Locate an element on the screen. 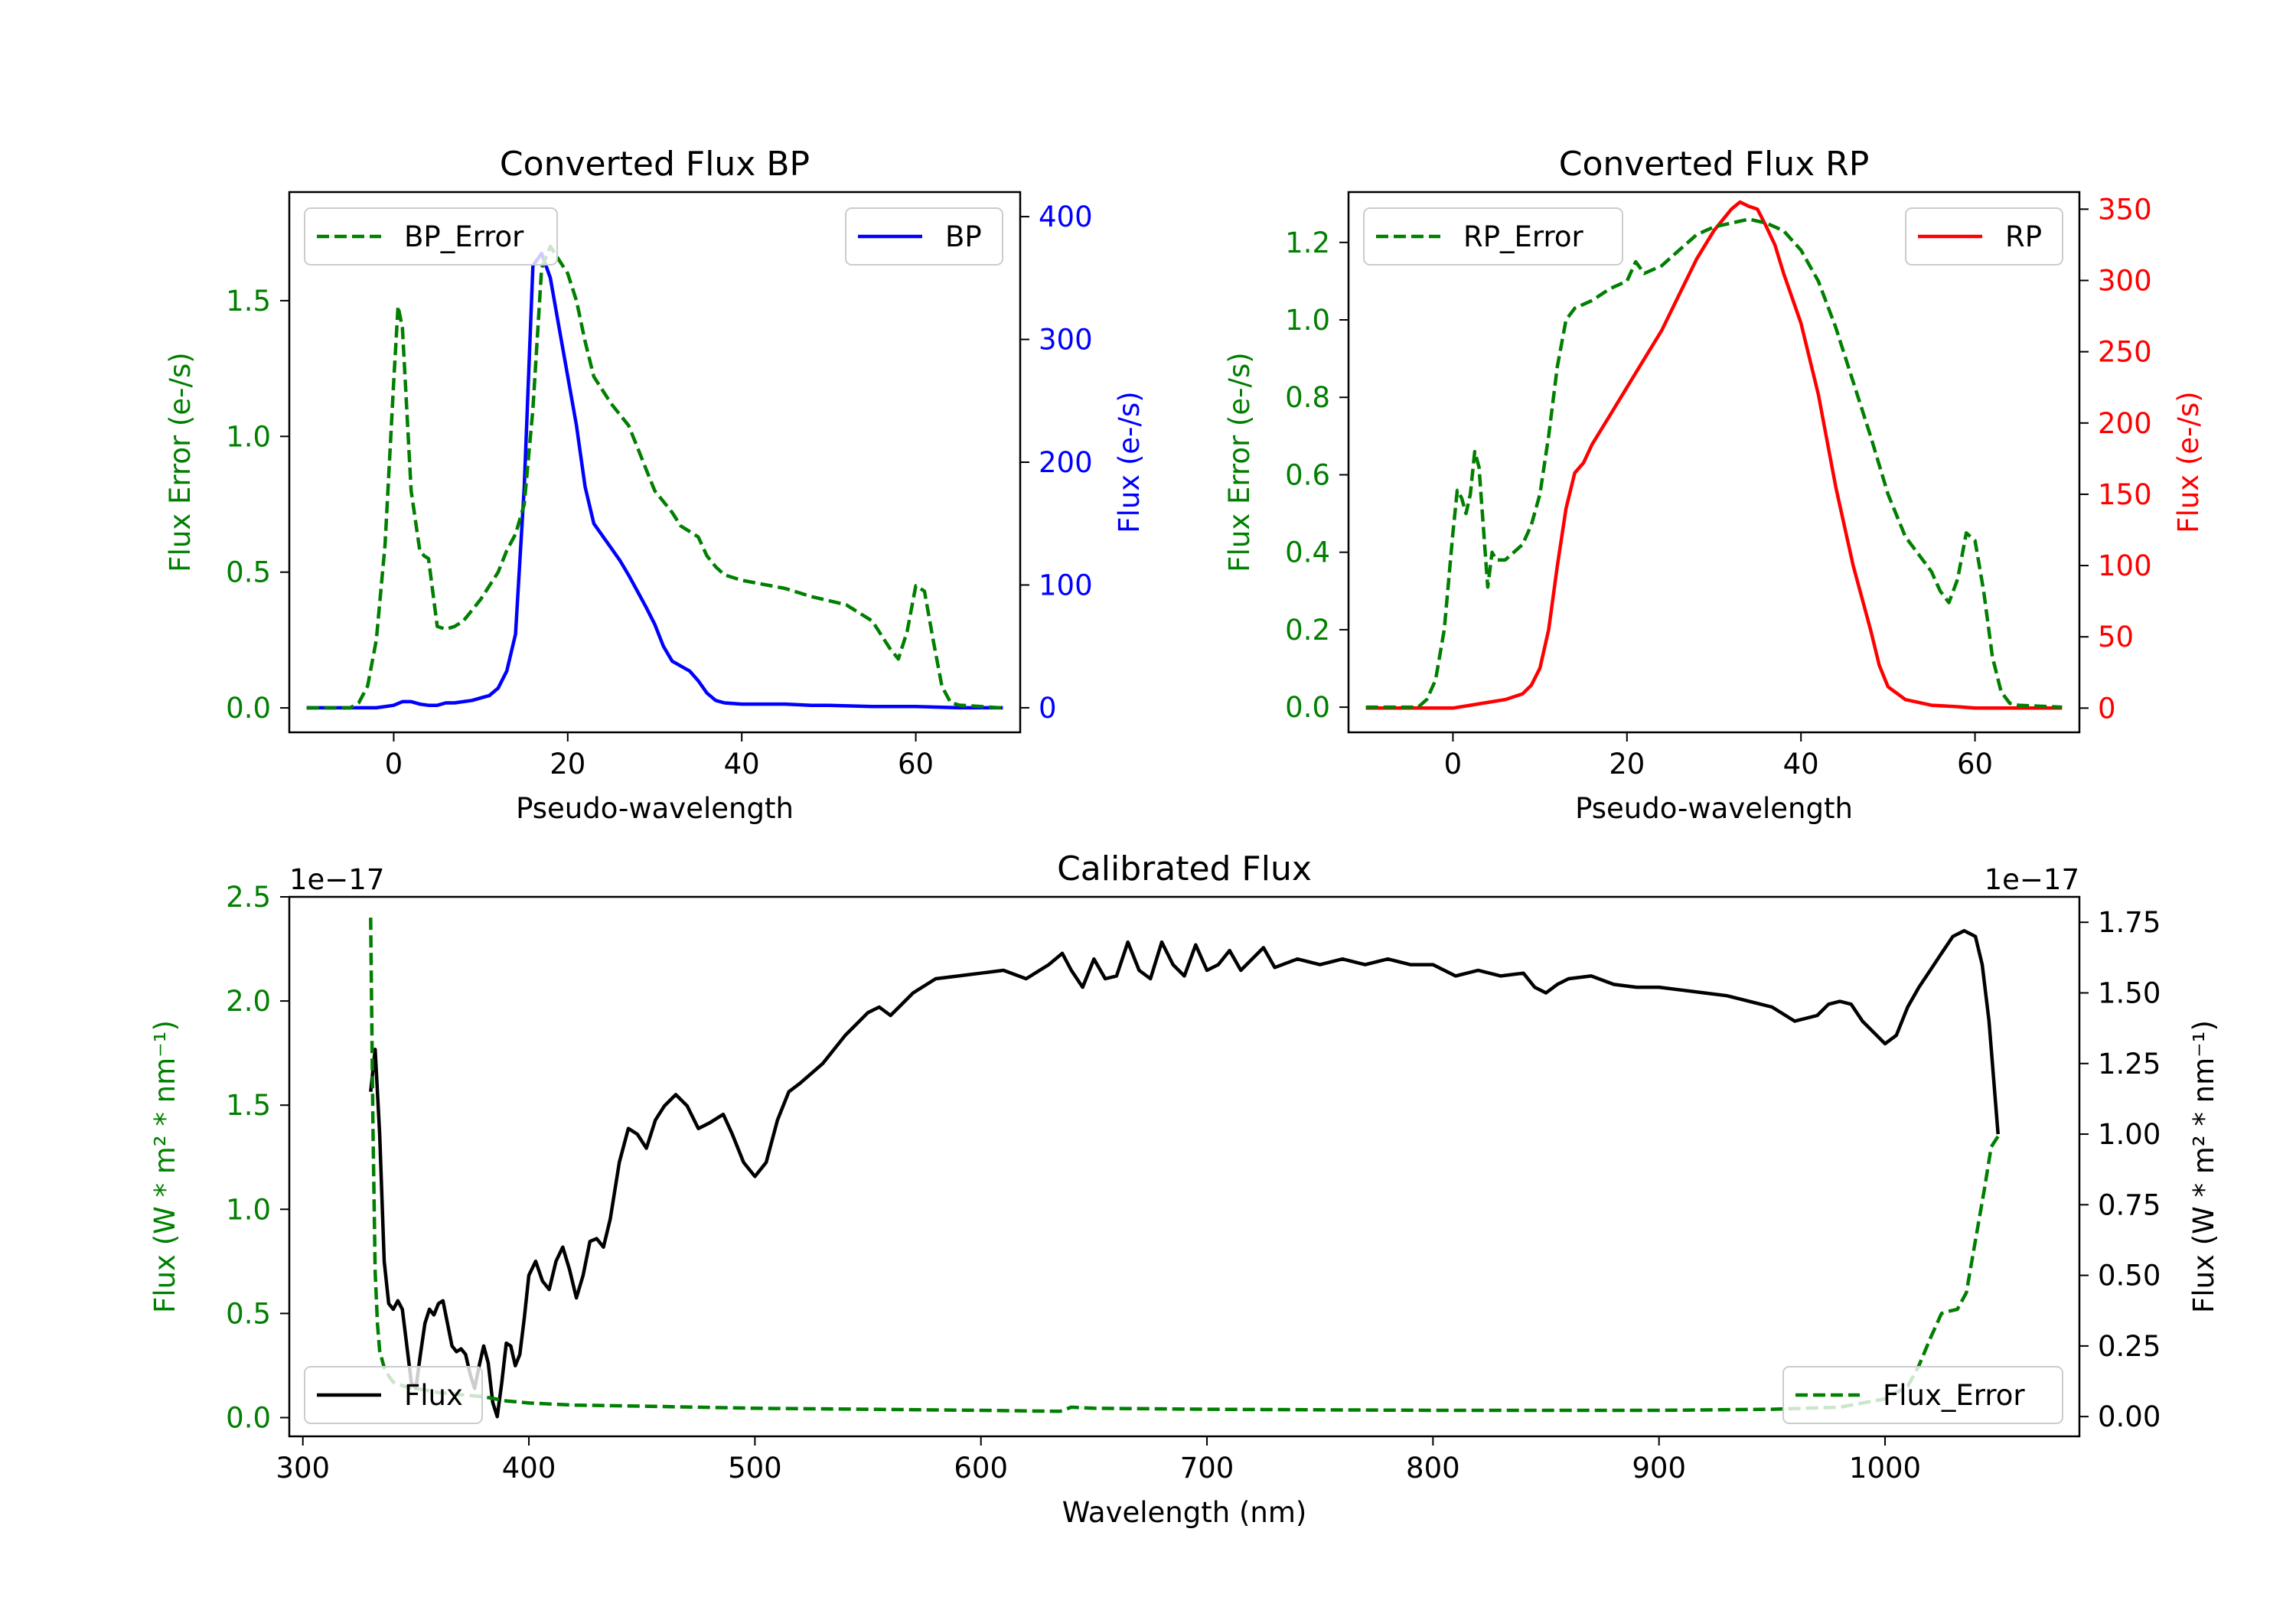  cal-ylabel-left: Flux (W * m² * nm⁻¹) is located at coordinates (164, 1166).